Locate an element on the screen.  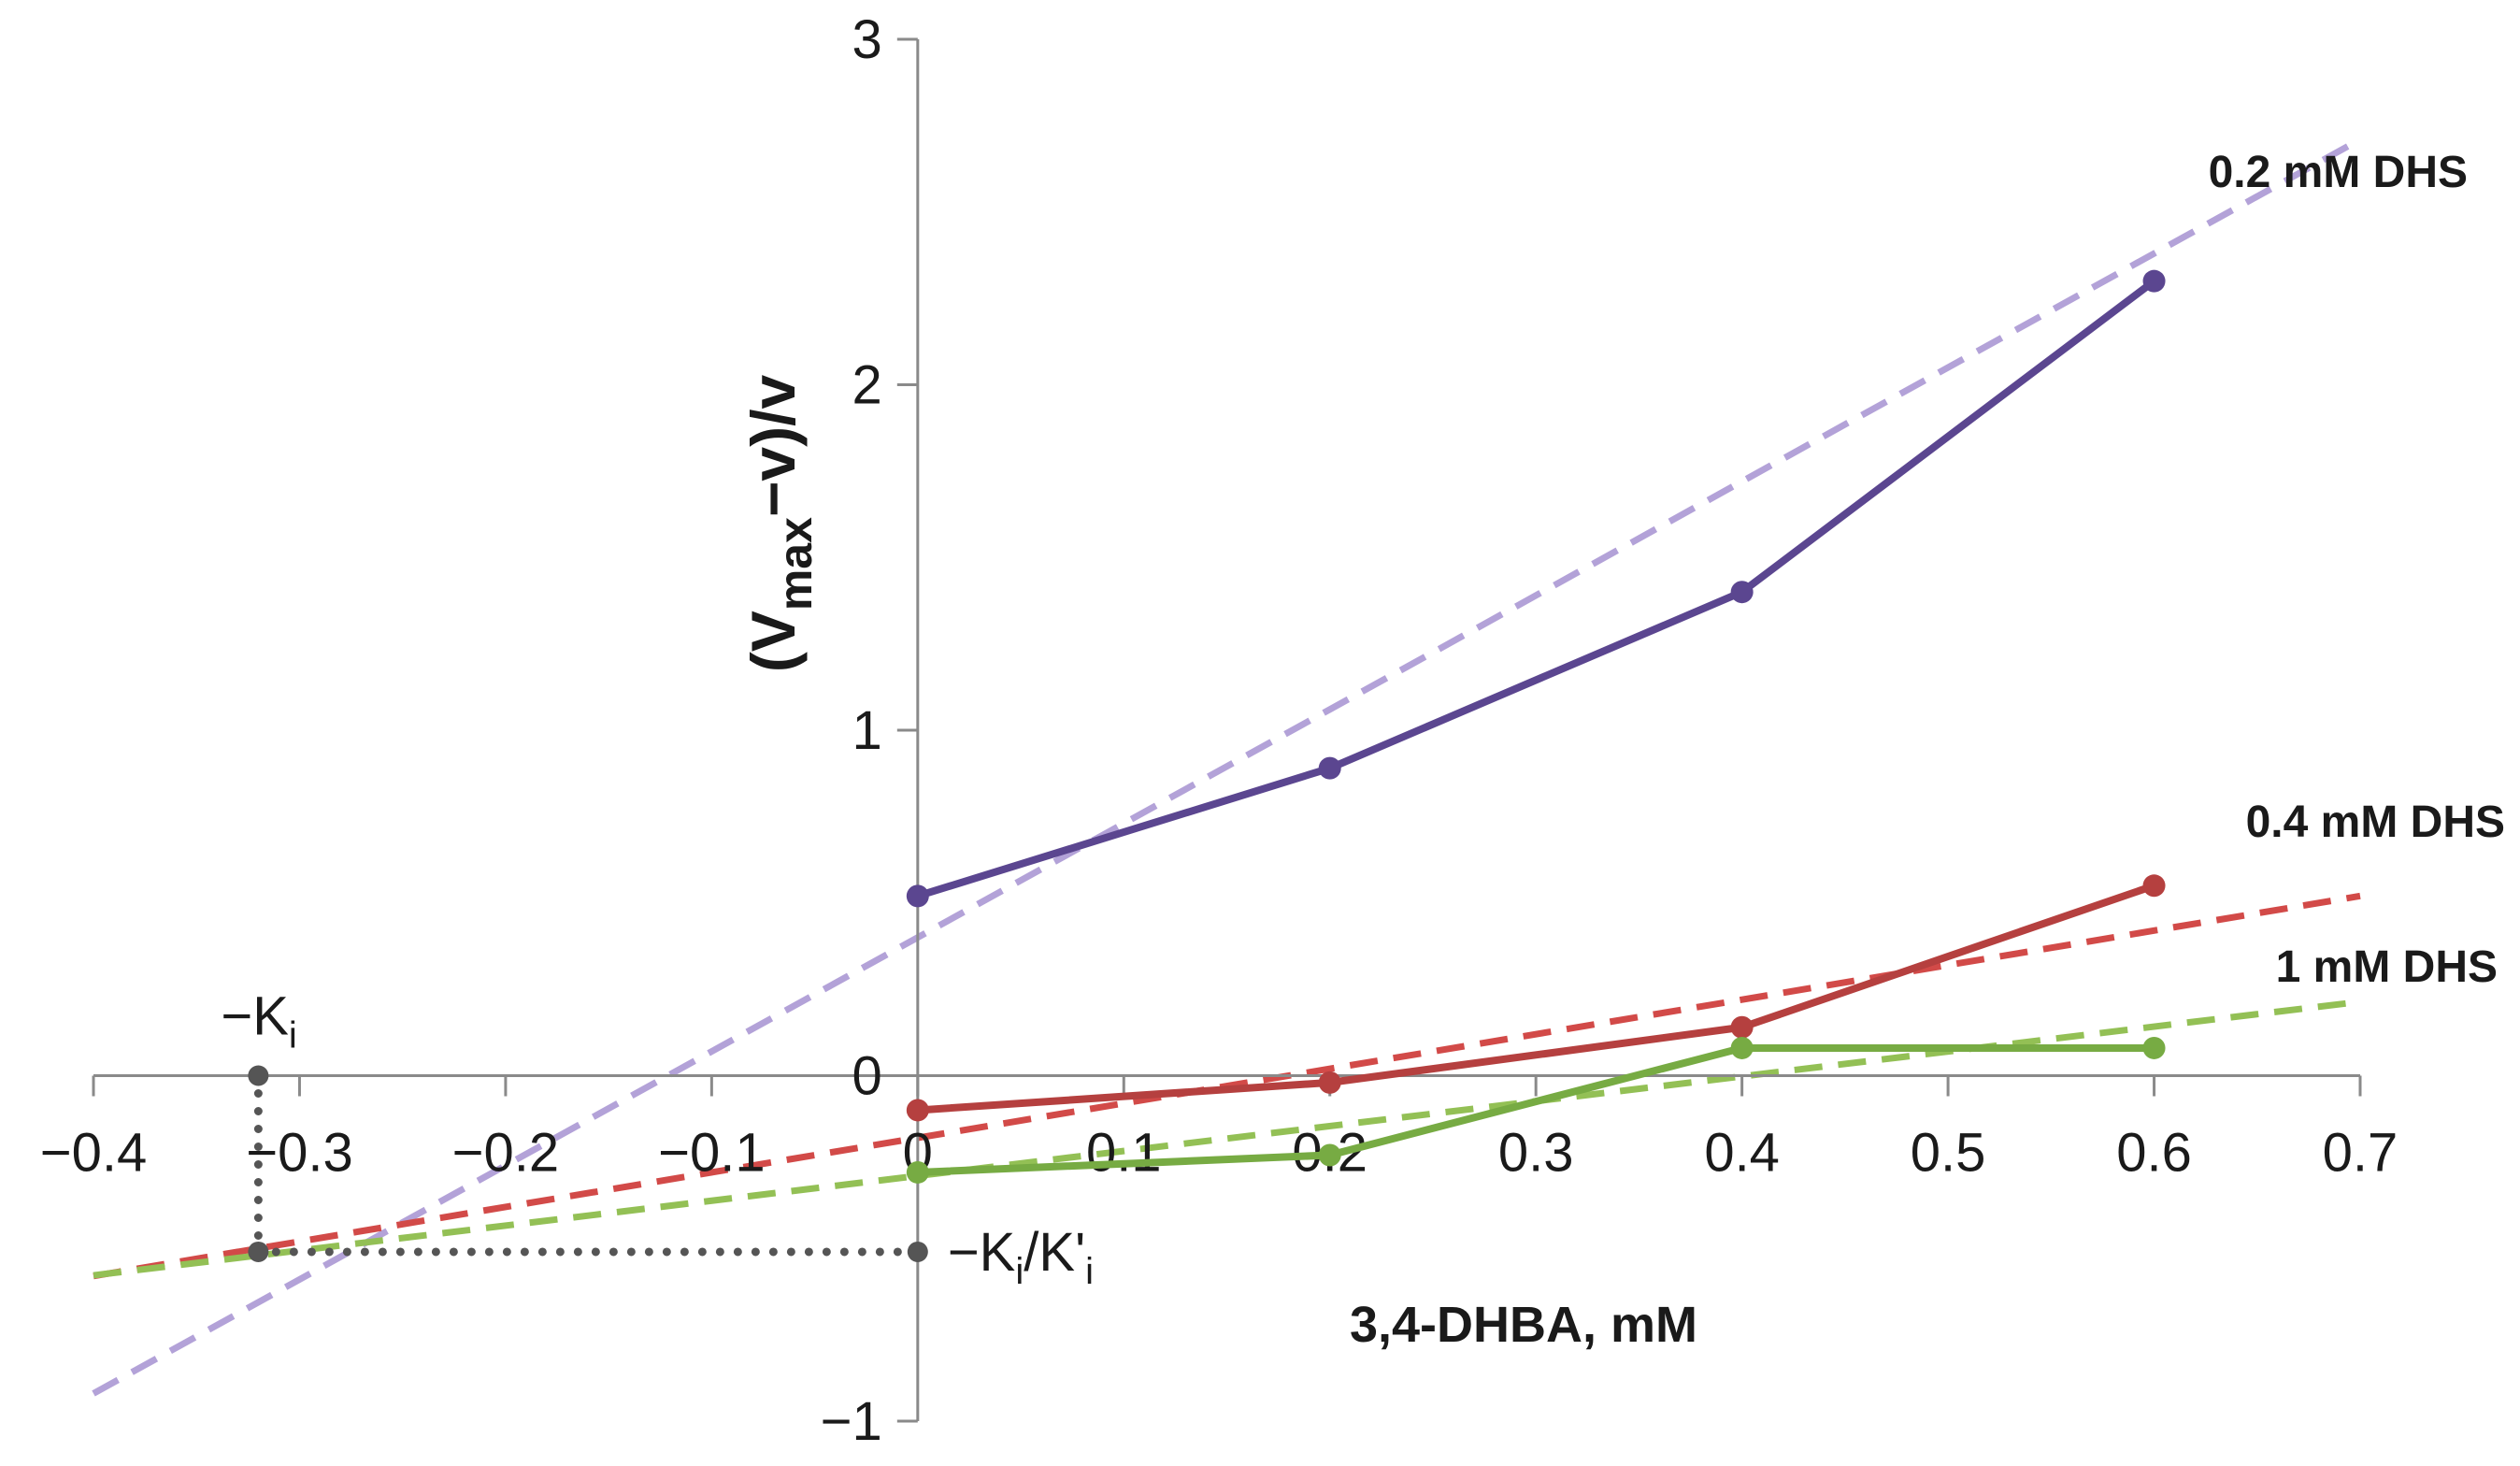
ki-point is located at coordinates (258, 1076).